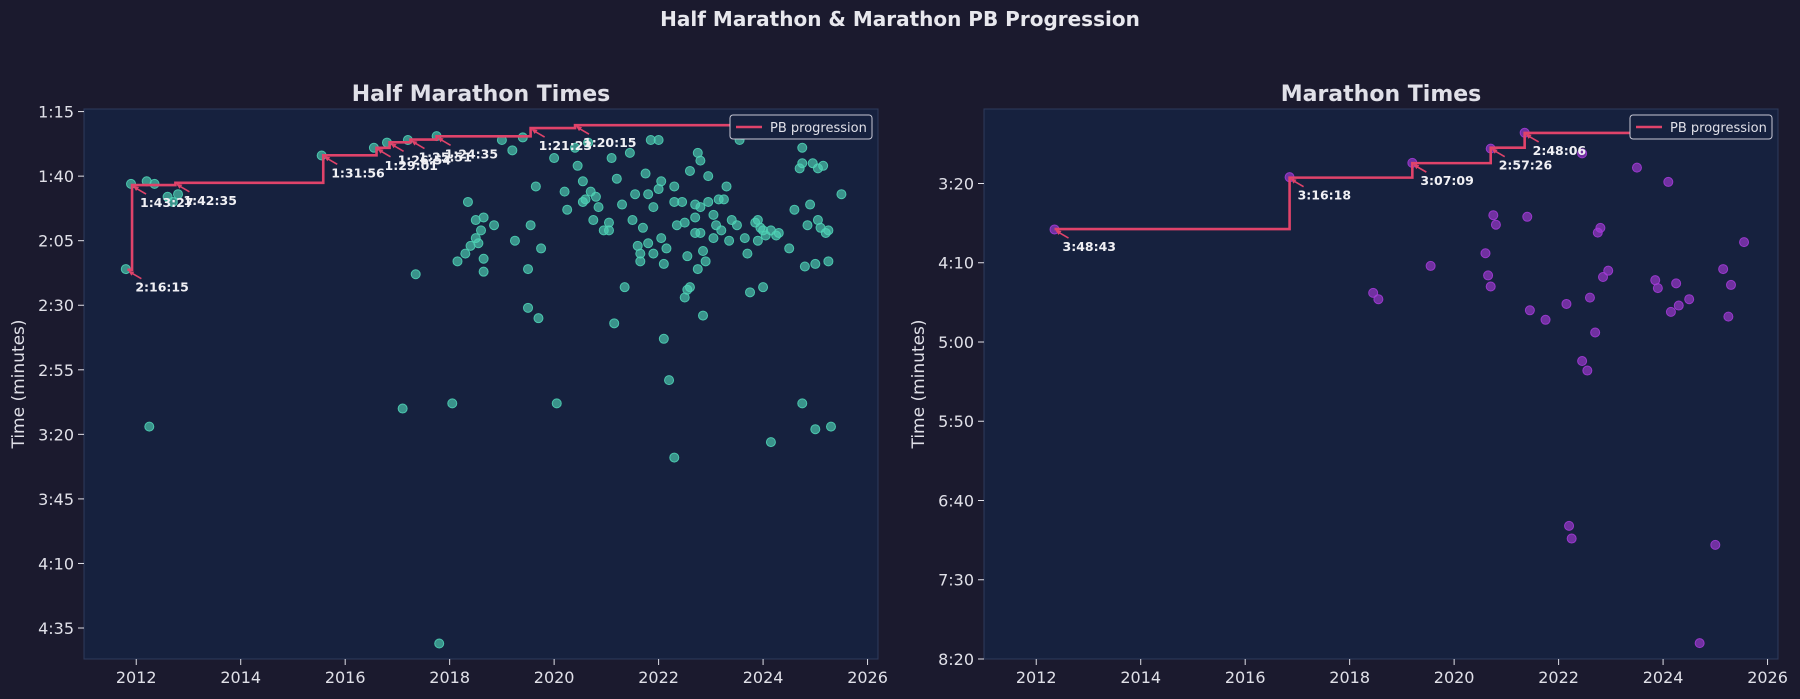 This screenshot has width=1800, height=699. Describe the element at coordinates (19, 384) in the screenshot. I see `half-y-axis-label: Time (minutes)` at that location.